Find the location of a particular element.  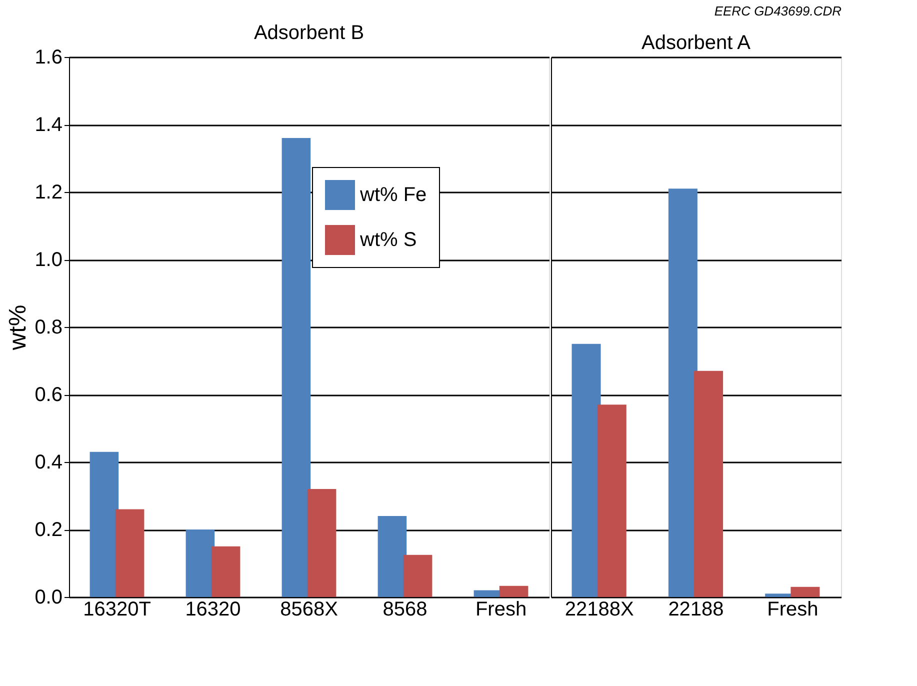

text: EERC GD43699.CDR is located at coordinates (778, 11).